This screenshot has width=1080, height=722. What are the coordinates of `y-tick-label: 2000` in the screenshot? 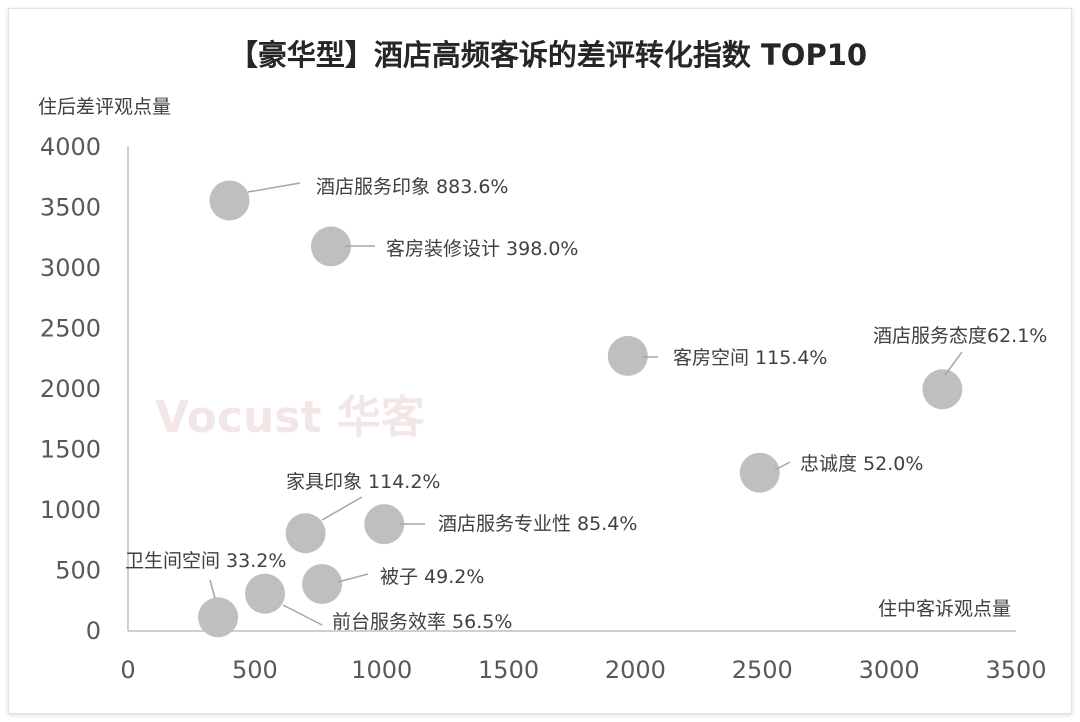 It's located at (70, 389).